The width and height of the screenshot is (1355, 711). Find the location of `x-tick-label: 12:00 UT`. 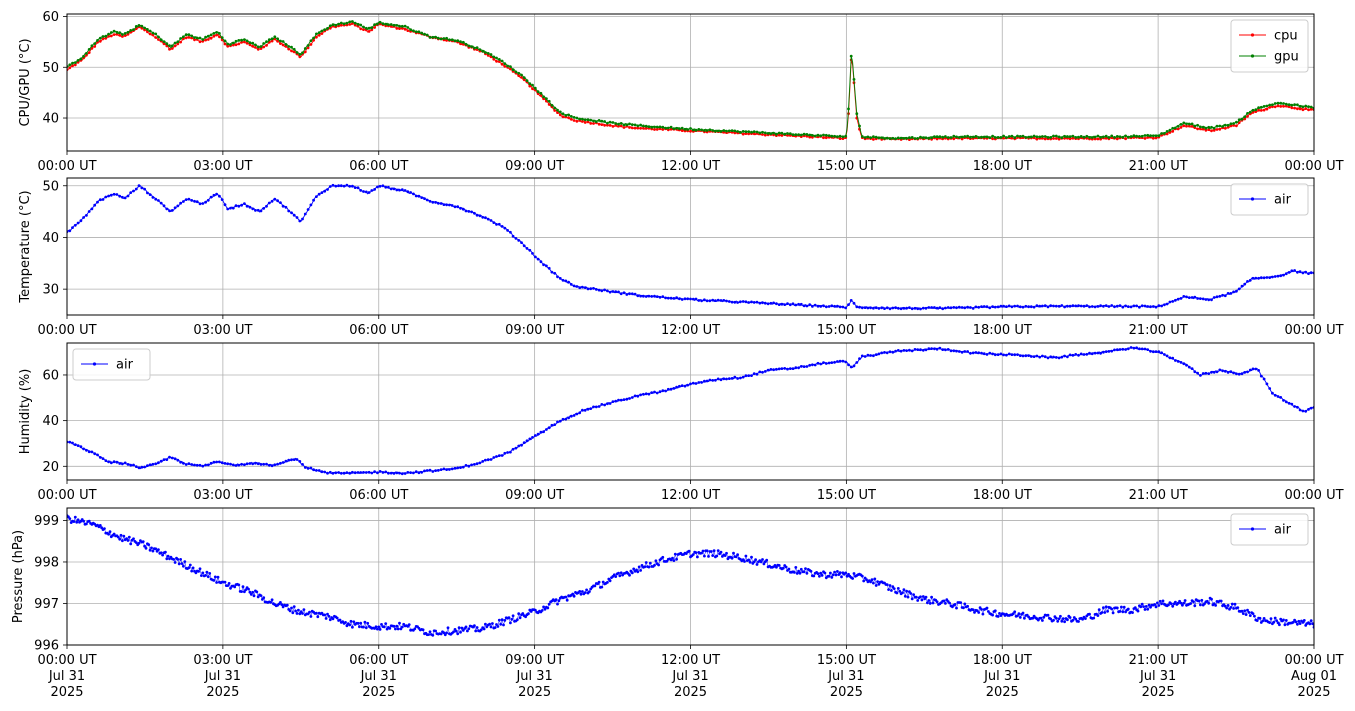

x-tick-label: 12:00 UT is located at coordinates (690, 330).